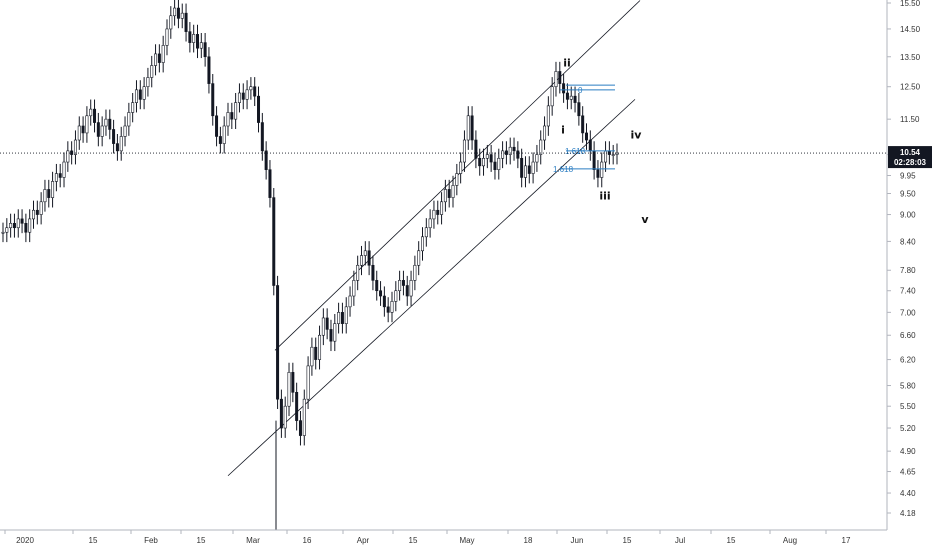 Image resolution: width=932 pixels, height=550 pixels. I want to click on current-price-value: 10.54, so click(910, 152).